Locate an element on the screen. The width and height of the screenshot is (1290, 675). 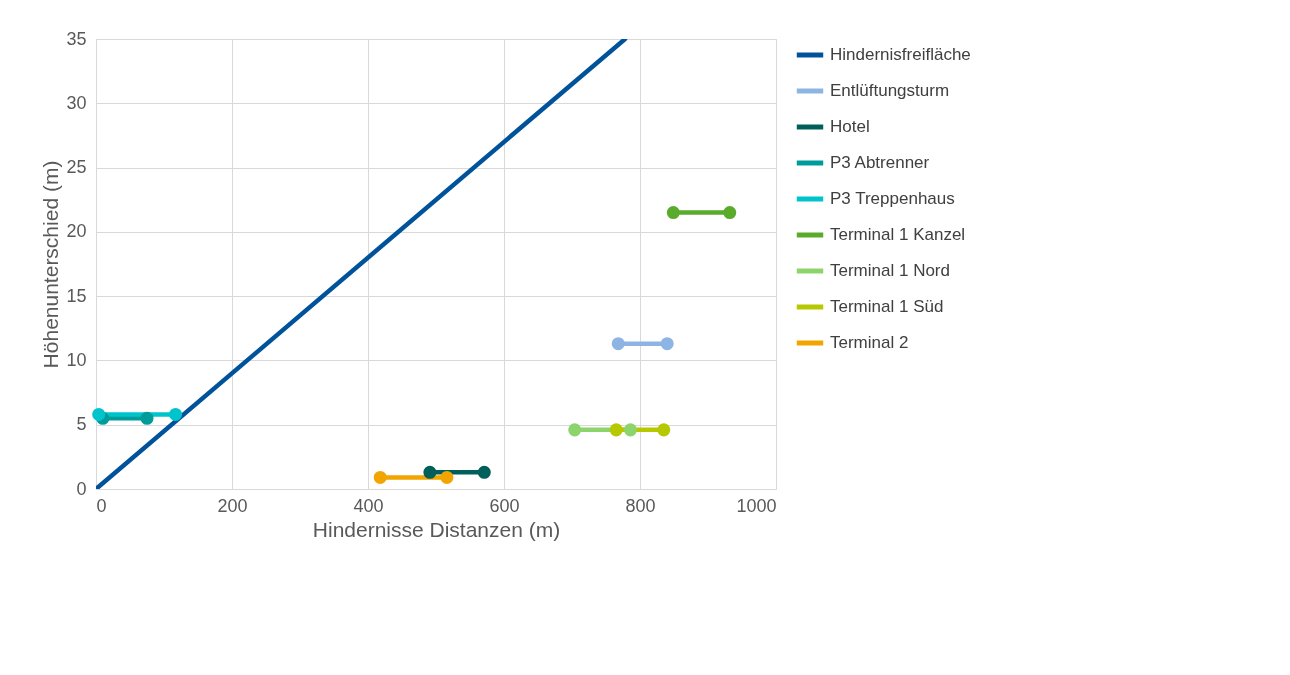
y-tick-label: 25 is located at coordinates (76, 167).